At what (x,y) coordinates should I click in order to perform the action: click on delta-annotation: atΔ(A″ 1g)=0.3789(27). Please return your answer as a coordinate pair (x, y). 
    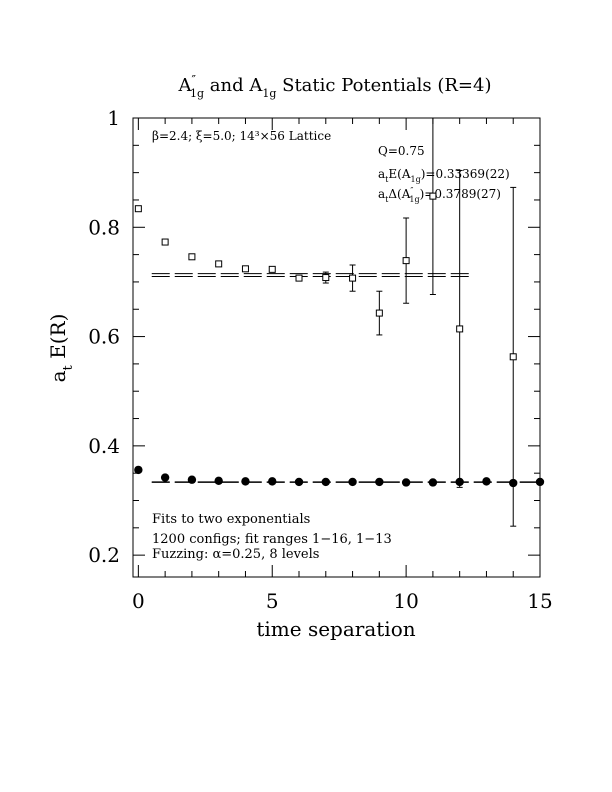
    Looking at the image, I should click on (439, 195).